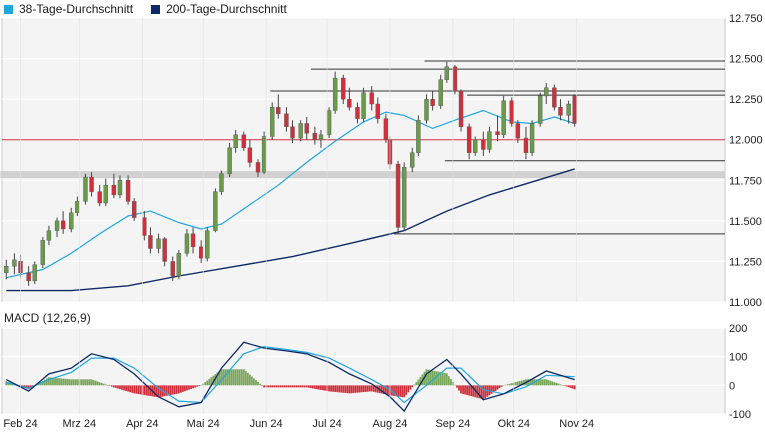 The width and height of the screenshot is (765, 435). What do you see at coordinates (390, 424) in the screenshot?
I see `x-axis-tick: Aug 24` at bounding box center [390, 424].